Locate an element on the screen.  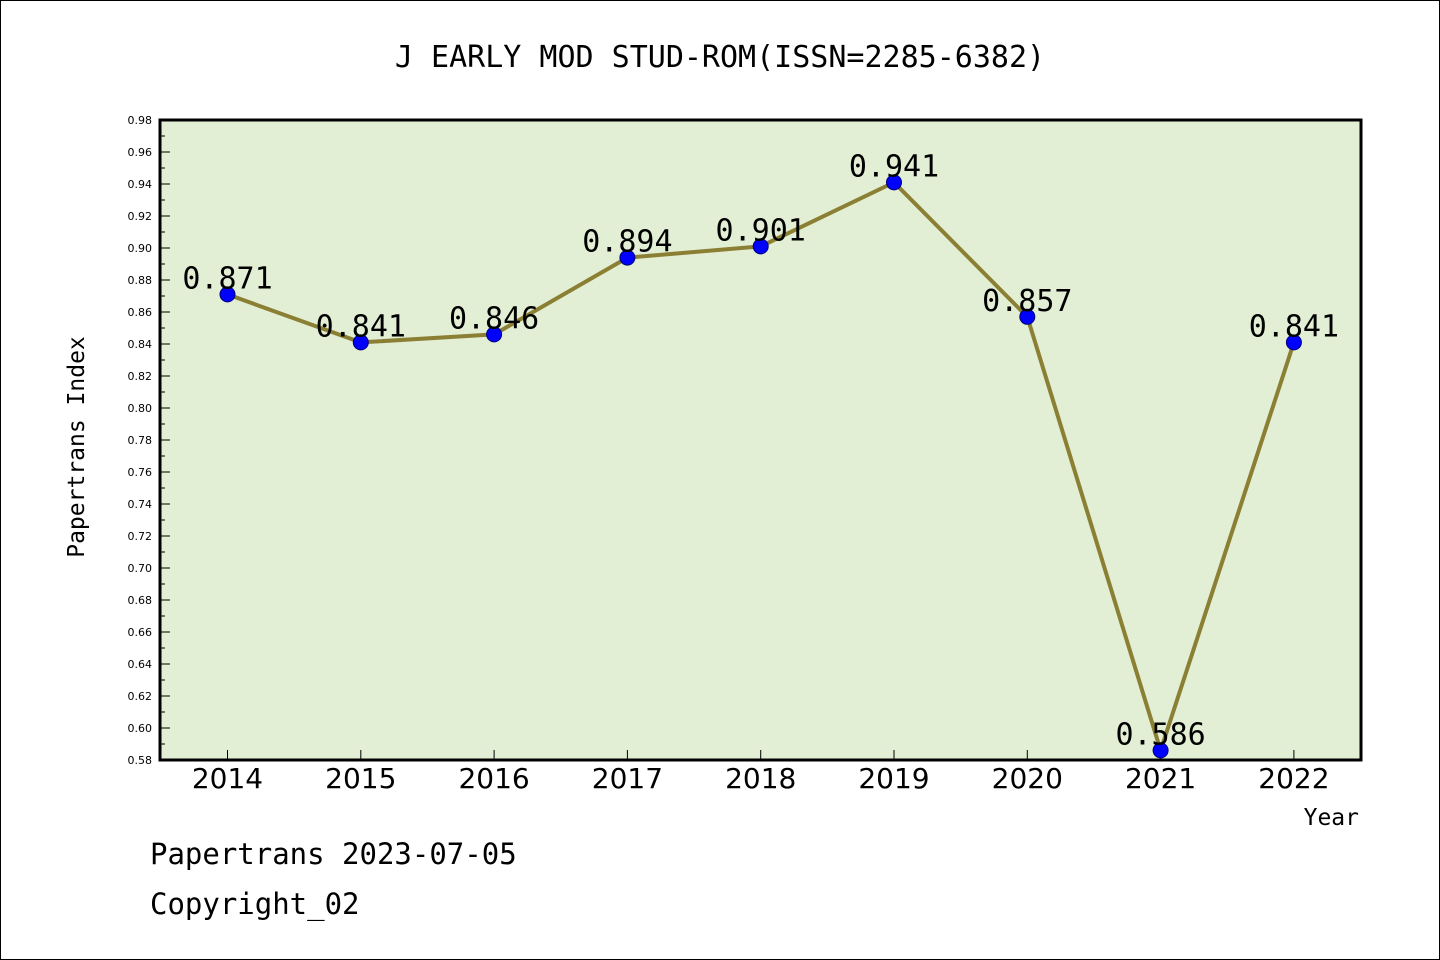
data-label-2017: 0.894 is located at coordinates (627, 242).